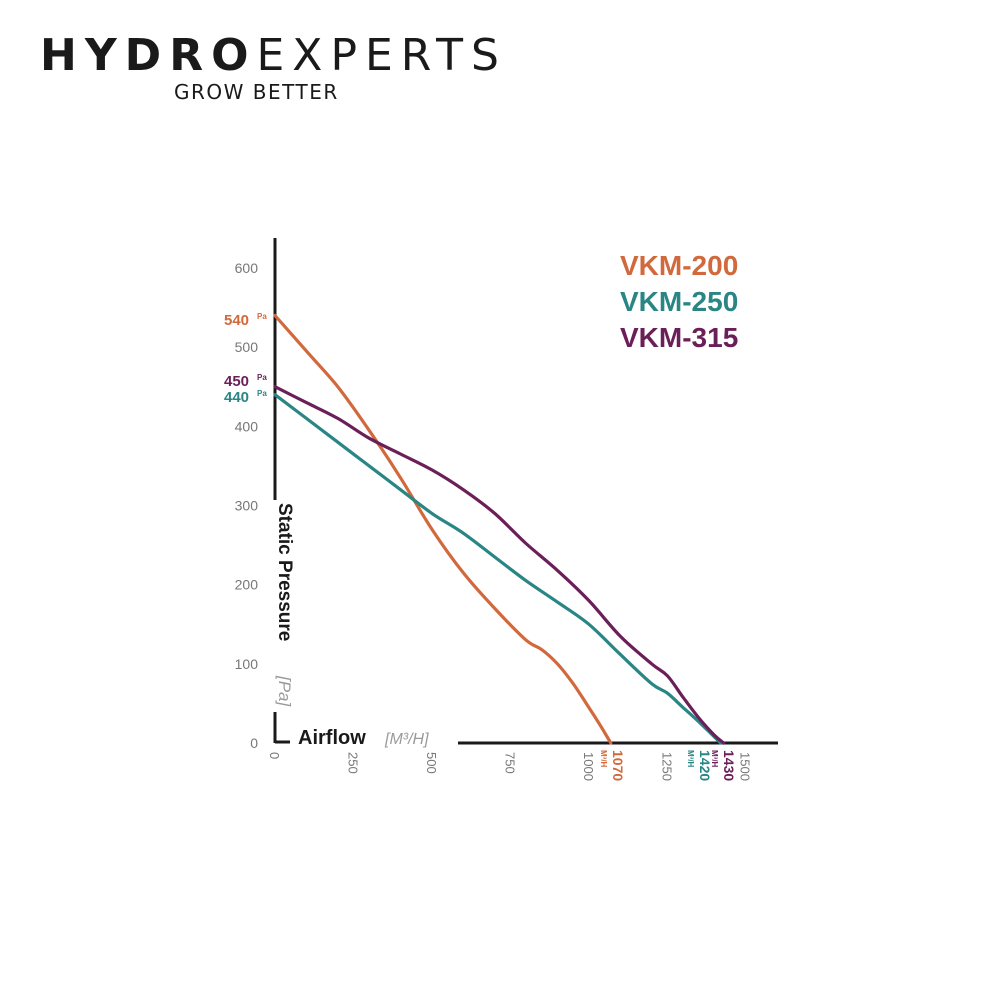 The width and height of the screenshot is (1000, 1000). Describe the element at coordinates (705, 765) in the screenshot. I see `max-airflow-label-vkm-250: 1420` at that location.